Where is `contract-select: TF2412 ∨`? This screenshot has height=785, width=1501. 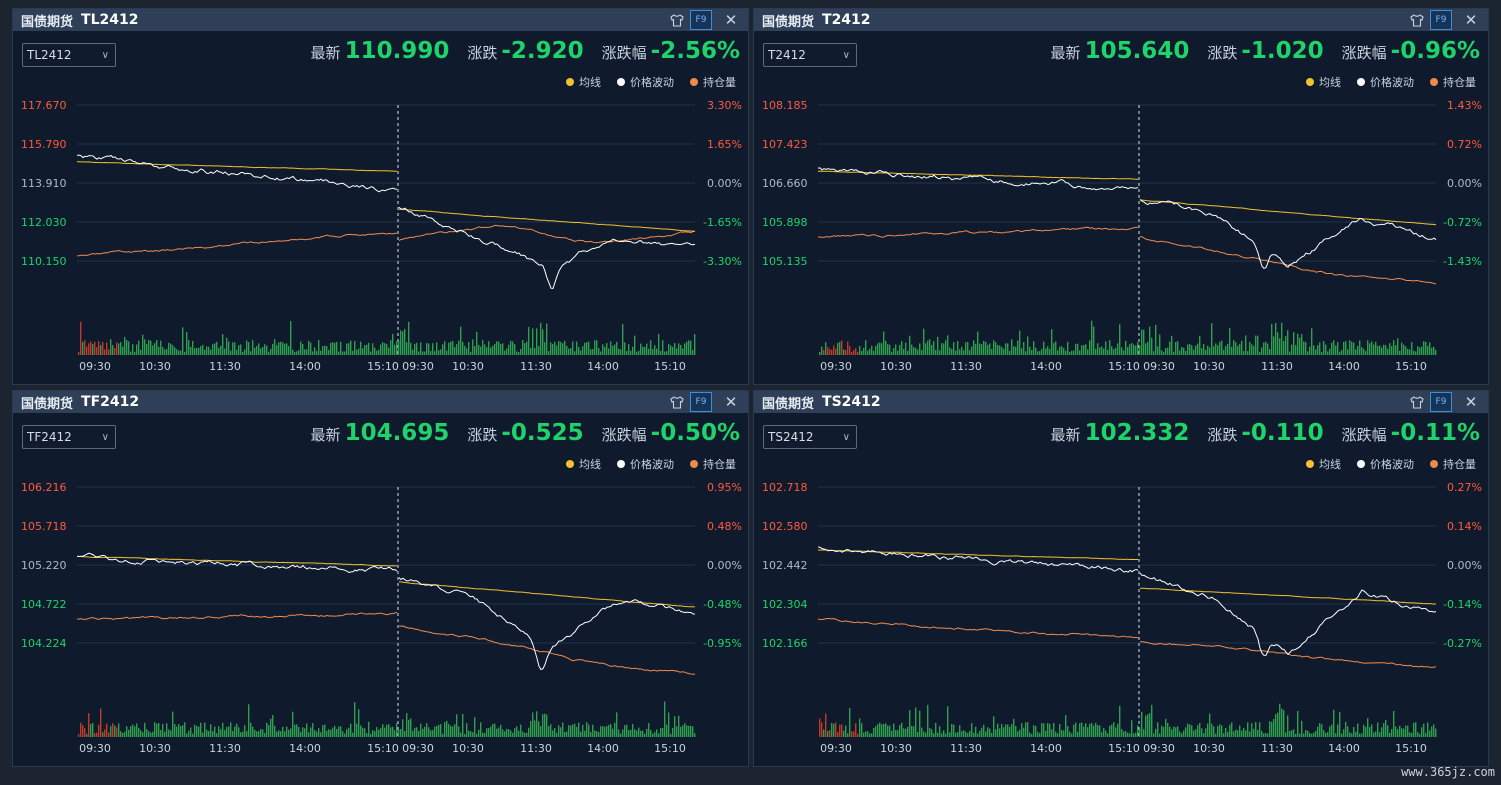
contract-select: TF2412 ∨ is located at coordinates (69, 437).